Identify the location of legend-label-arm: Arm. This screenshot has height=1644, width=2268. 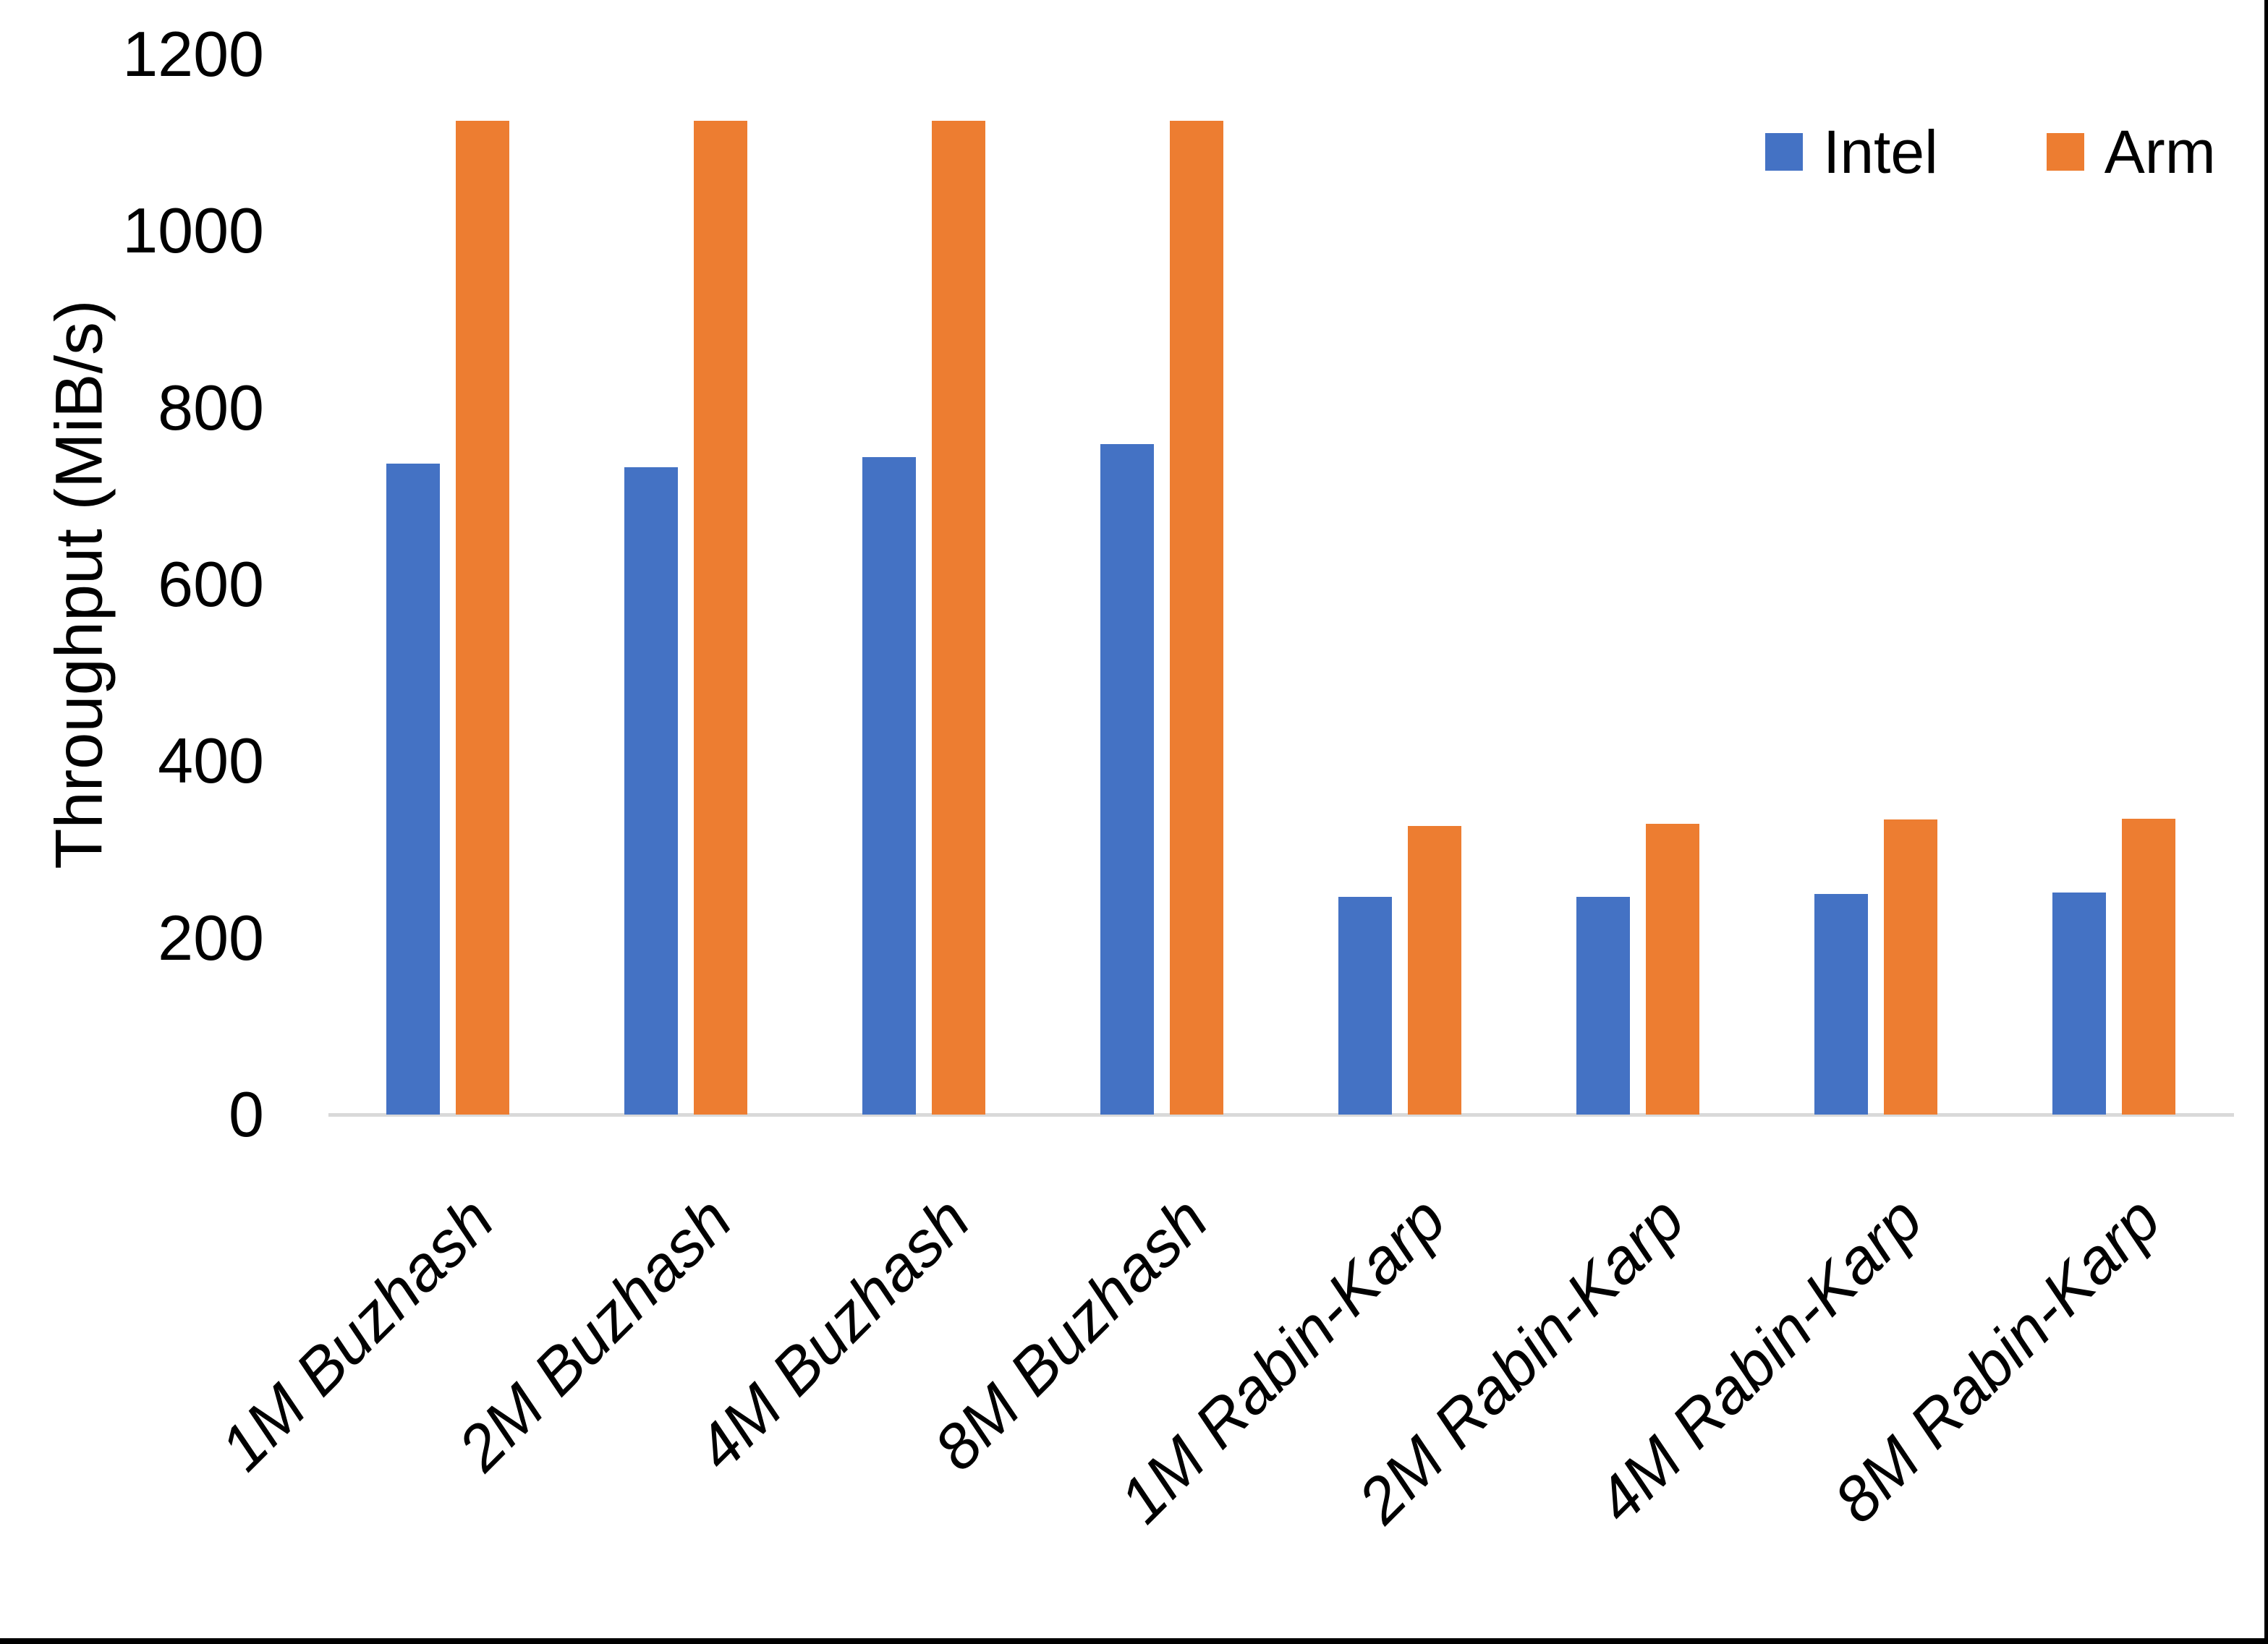
(2160, 152).